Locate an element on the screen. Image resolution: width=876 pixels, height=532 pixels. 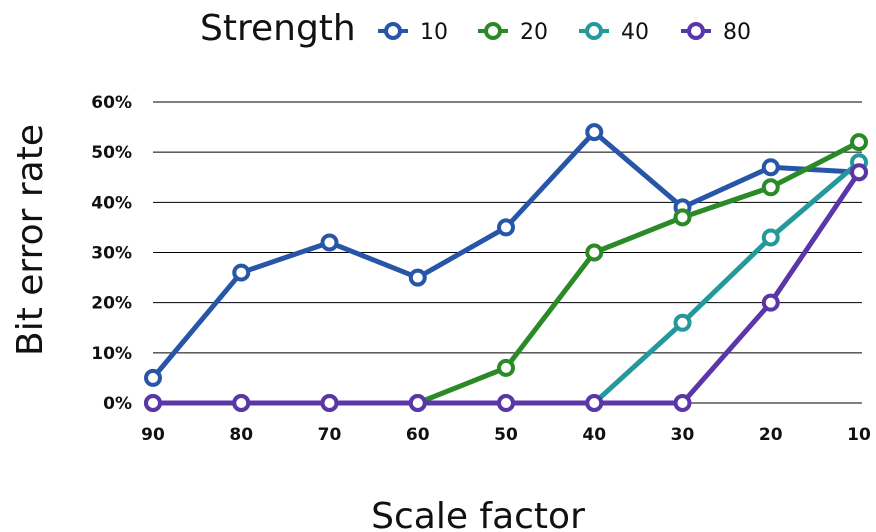
y-tick-label: 40% is located at coordinates (111, 203).